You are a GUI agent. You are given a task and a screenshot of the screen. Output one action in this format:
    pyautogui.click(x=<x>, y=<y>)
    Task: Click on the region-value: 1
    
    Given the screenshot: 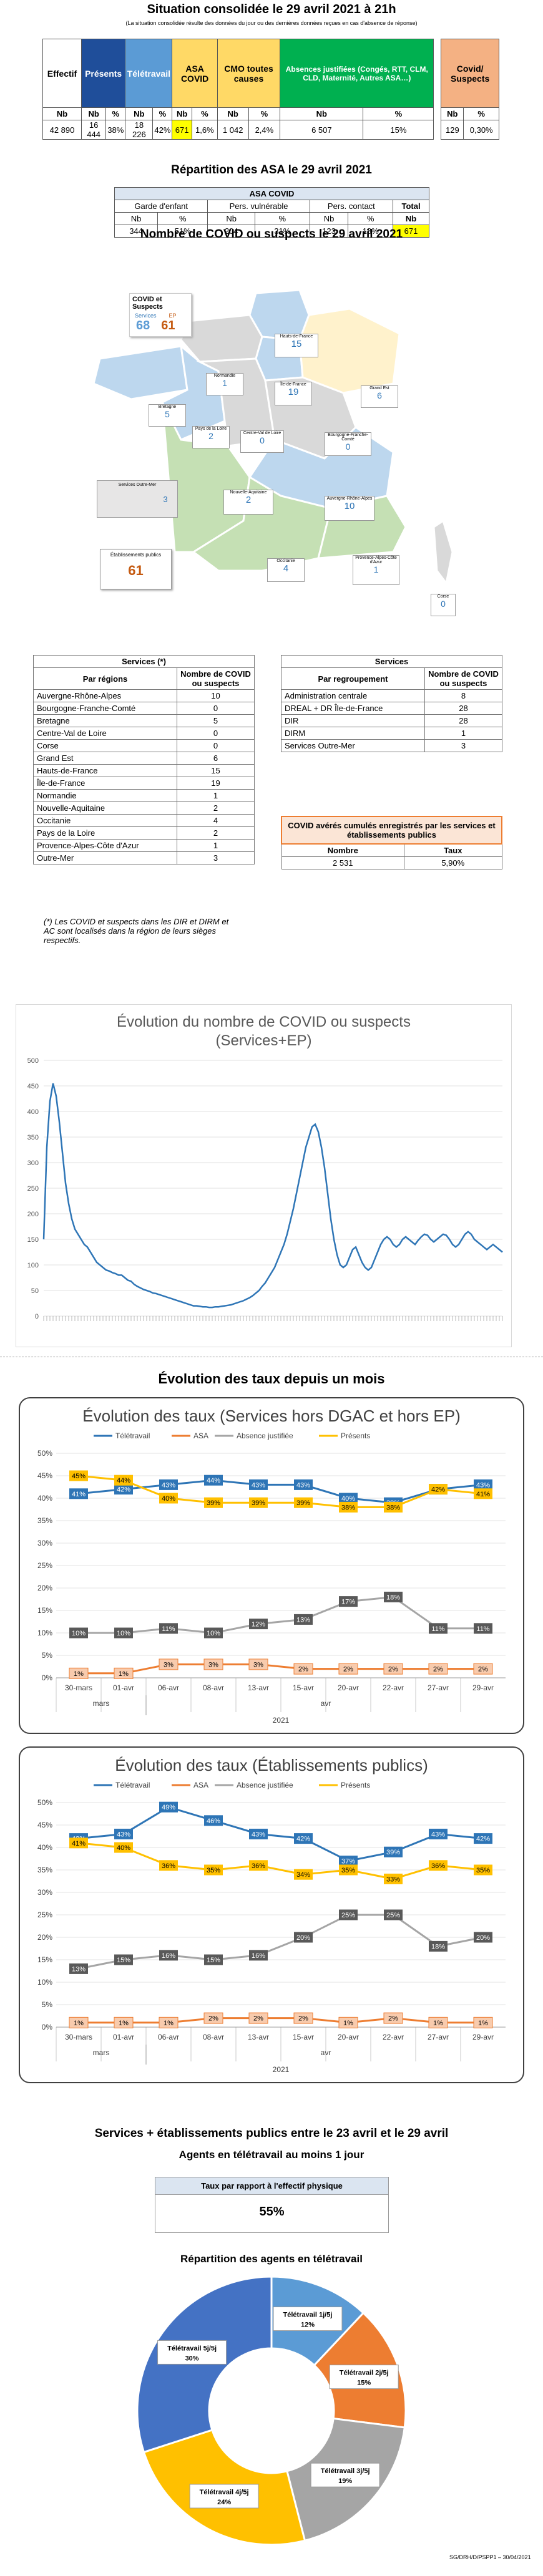 What is the action you would take?
    pyautogui.click(x=216, y=795)
    